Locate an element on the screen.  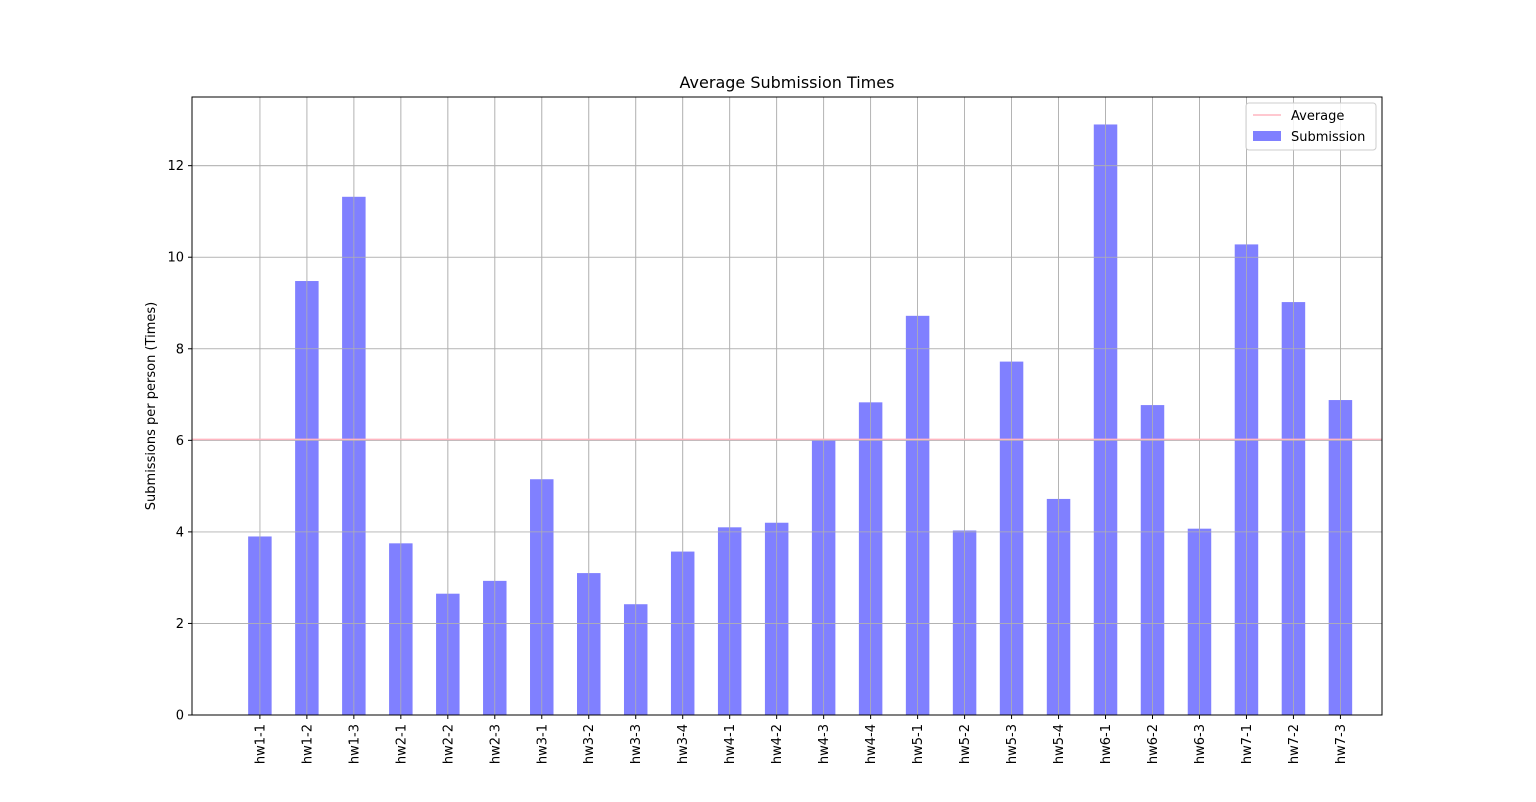
x-tick-label: hw2-1 is located at coordinates (401, 744).